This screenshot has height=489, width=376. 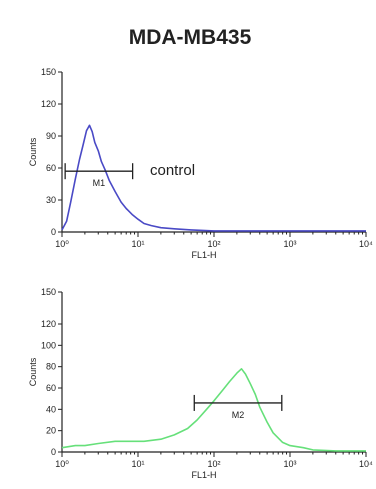 What do you see at coordinates (51, 136) in the screenshot?
I see `y-tick-label: 90` at bounding box center [51, 136].